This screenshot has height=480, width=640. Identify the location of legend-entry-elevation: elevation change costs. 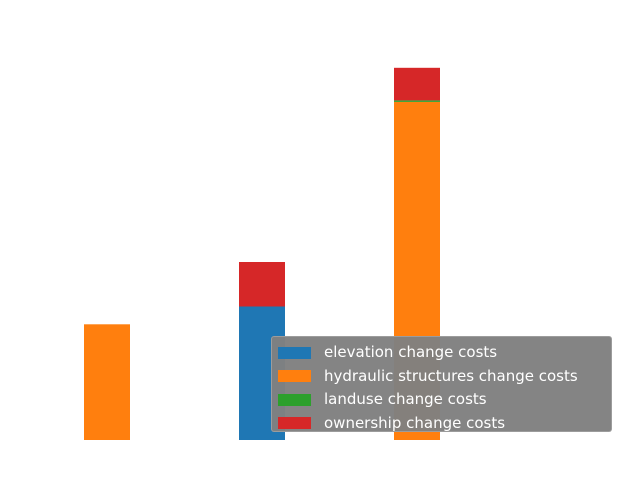
(444, 353).